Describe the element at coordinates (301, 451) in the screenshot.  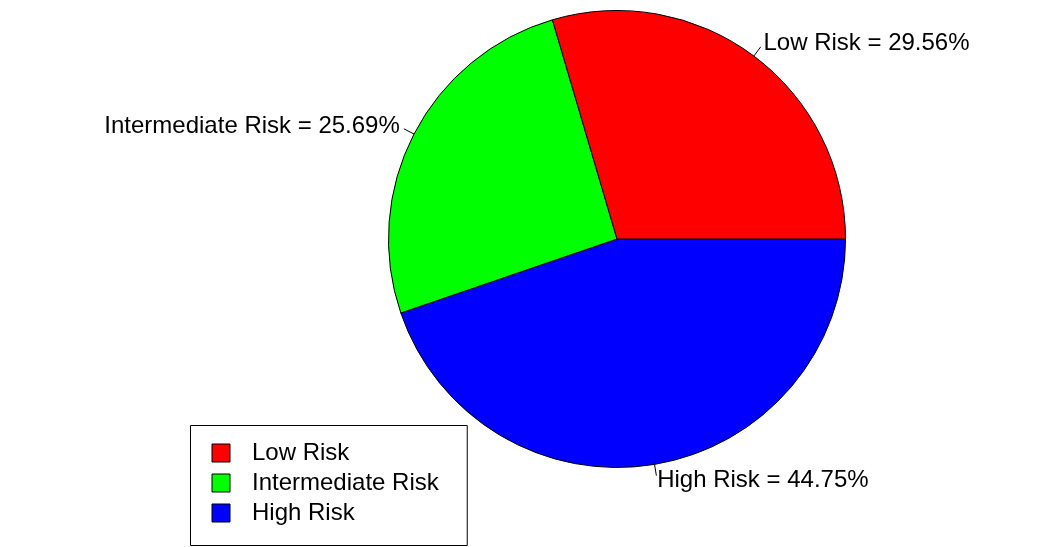
I see `legend-label: Low Risk` at that location.